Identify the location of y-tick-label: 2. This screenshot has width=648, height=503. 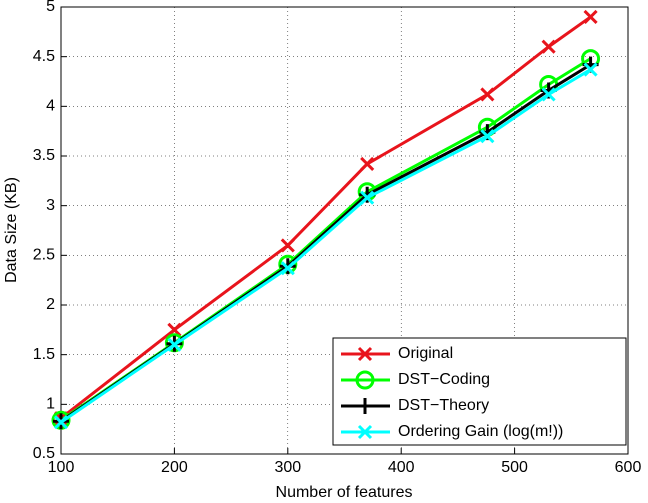
(50, 304).